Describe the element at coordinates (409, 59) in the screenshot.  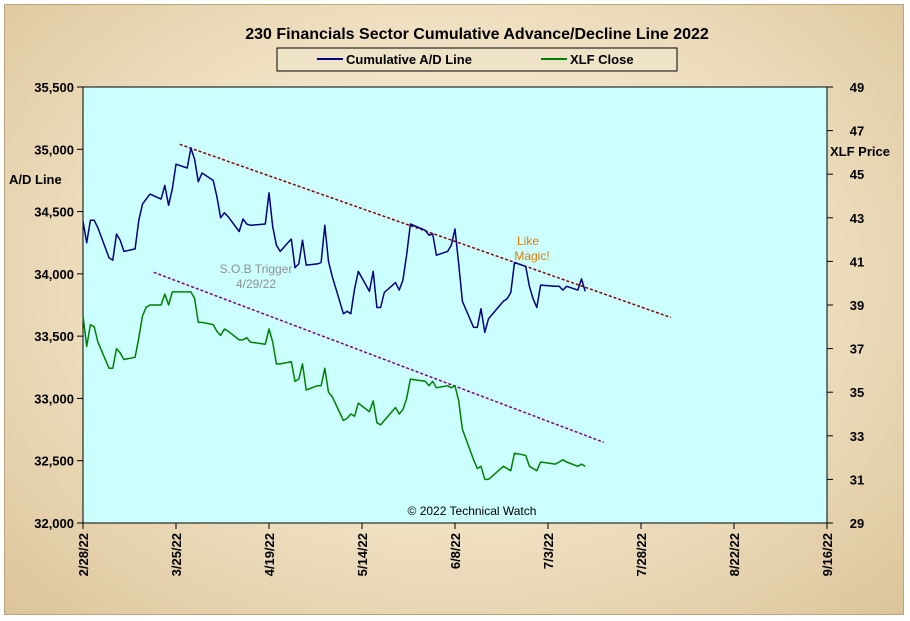
I see `legend-label-ad: Cumulative A/D Line` at that location.